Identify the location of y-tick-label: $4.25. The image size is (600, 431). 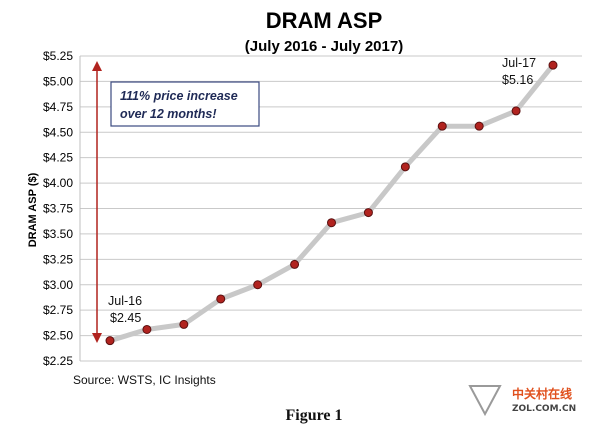
(58, 158).